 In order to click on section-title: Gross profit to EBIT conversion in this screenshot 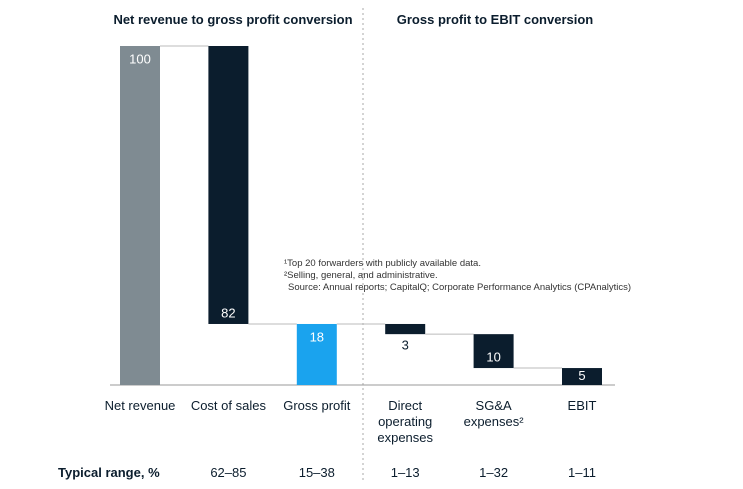, I will do `click(495, 19)`.